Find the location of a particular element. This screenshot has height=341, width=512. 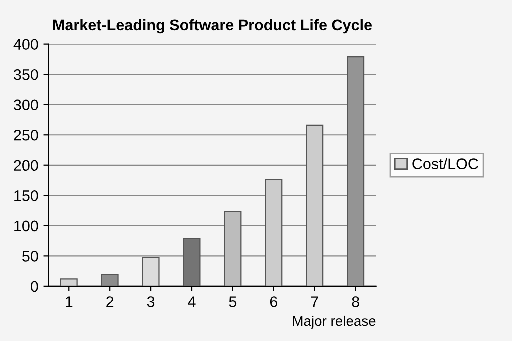

y-tick-label: 0 is located at coordinates (34, 286).